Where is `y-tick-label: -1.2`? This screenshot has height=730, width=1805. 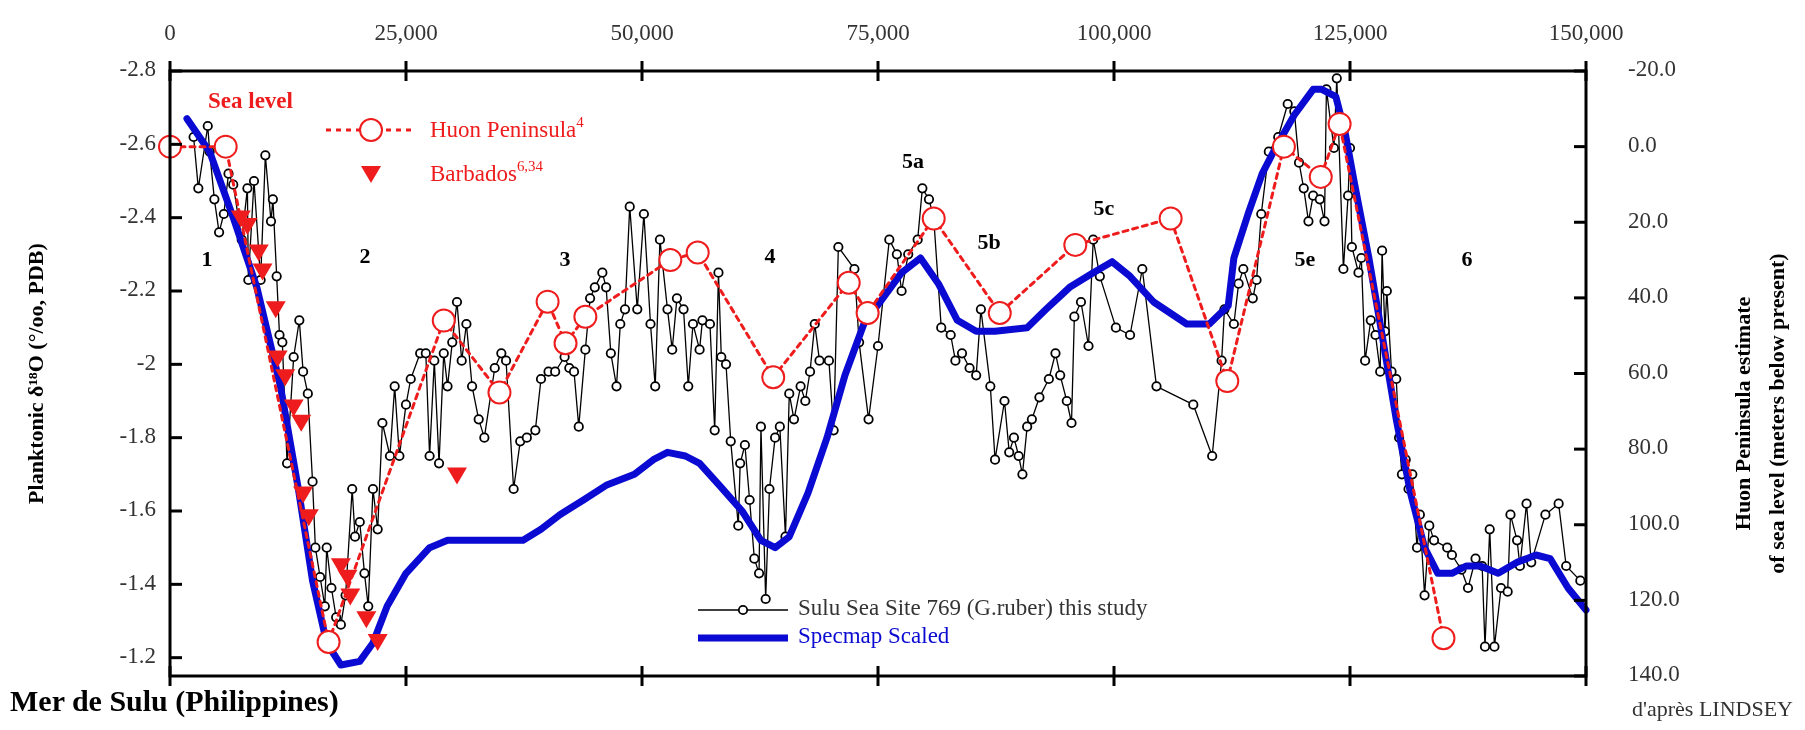
y-tick-label: -1.2 is located at coordinates (137, 655).